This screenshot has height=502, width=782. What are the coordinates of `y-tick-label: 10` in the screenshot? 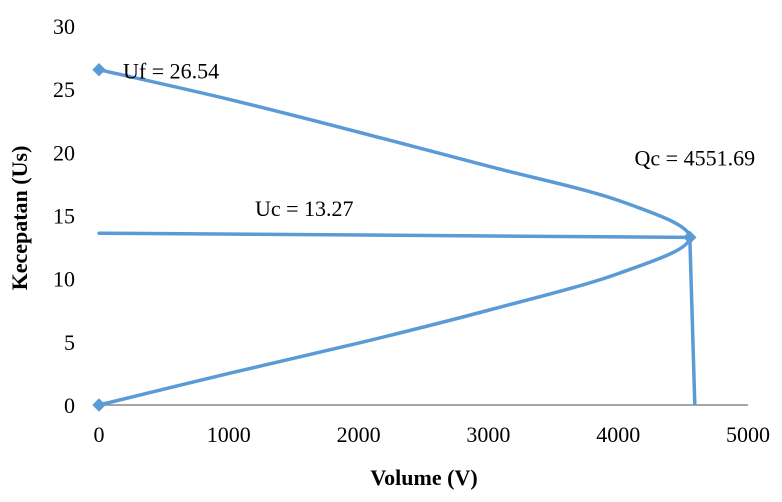 It's located at (64, 279).